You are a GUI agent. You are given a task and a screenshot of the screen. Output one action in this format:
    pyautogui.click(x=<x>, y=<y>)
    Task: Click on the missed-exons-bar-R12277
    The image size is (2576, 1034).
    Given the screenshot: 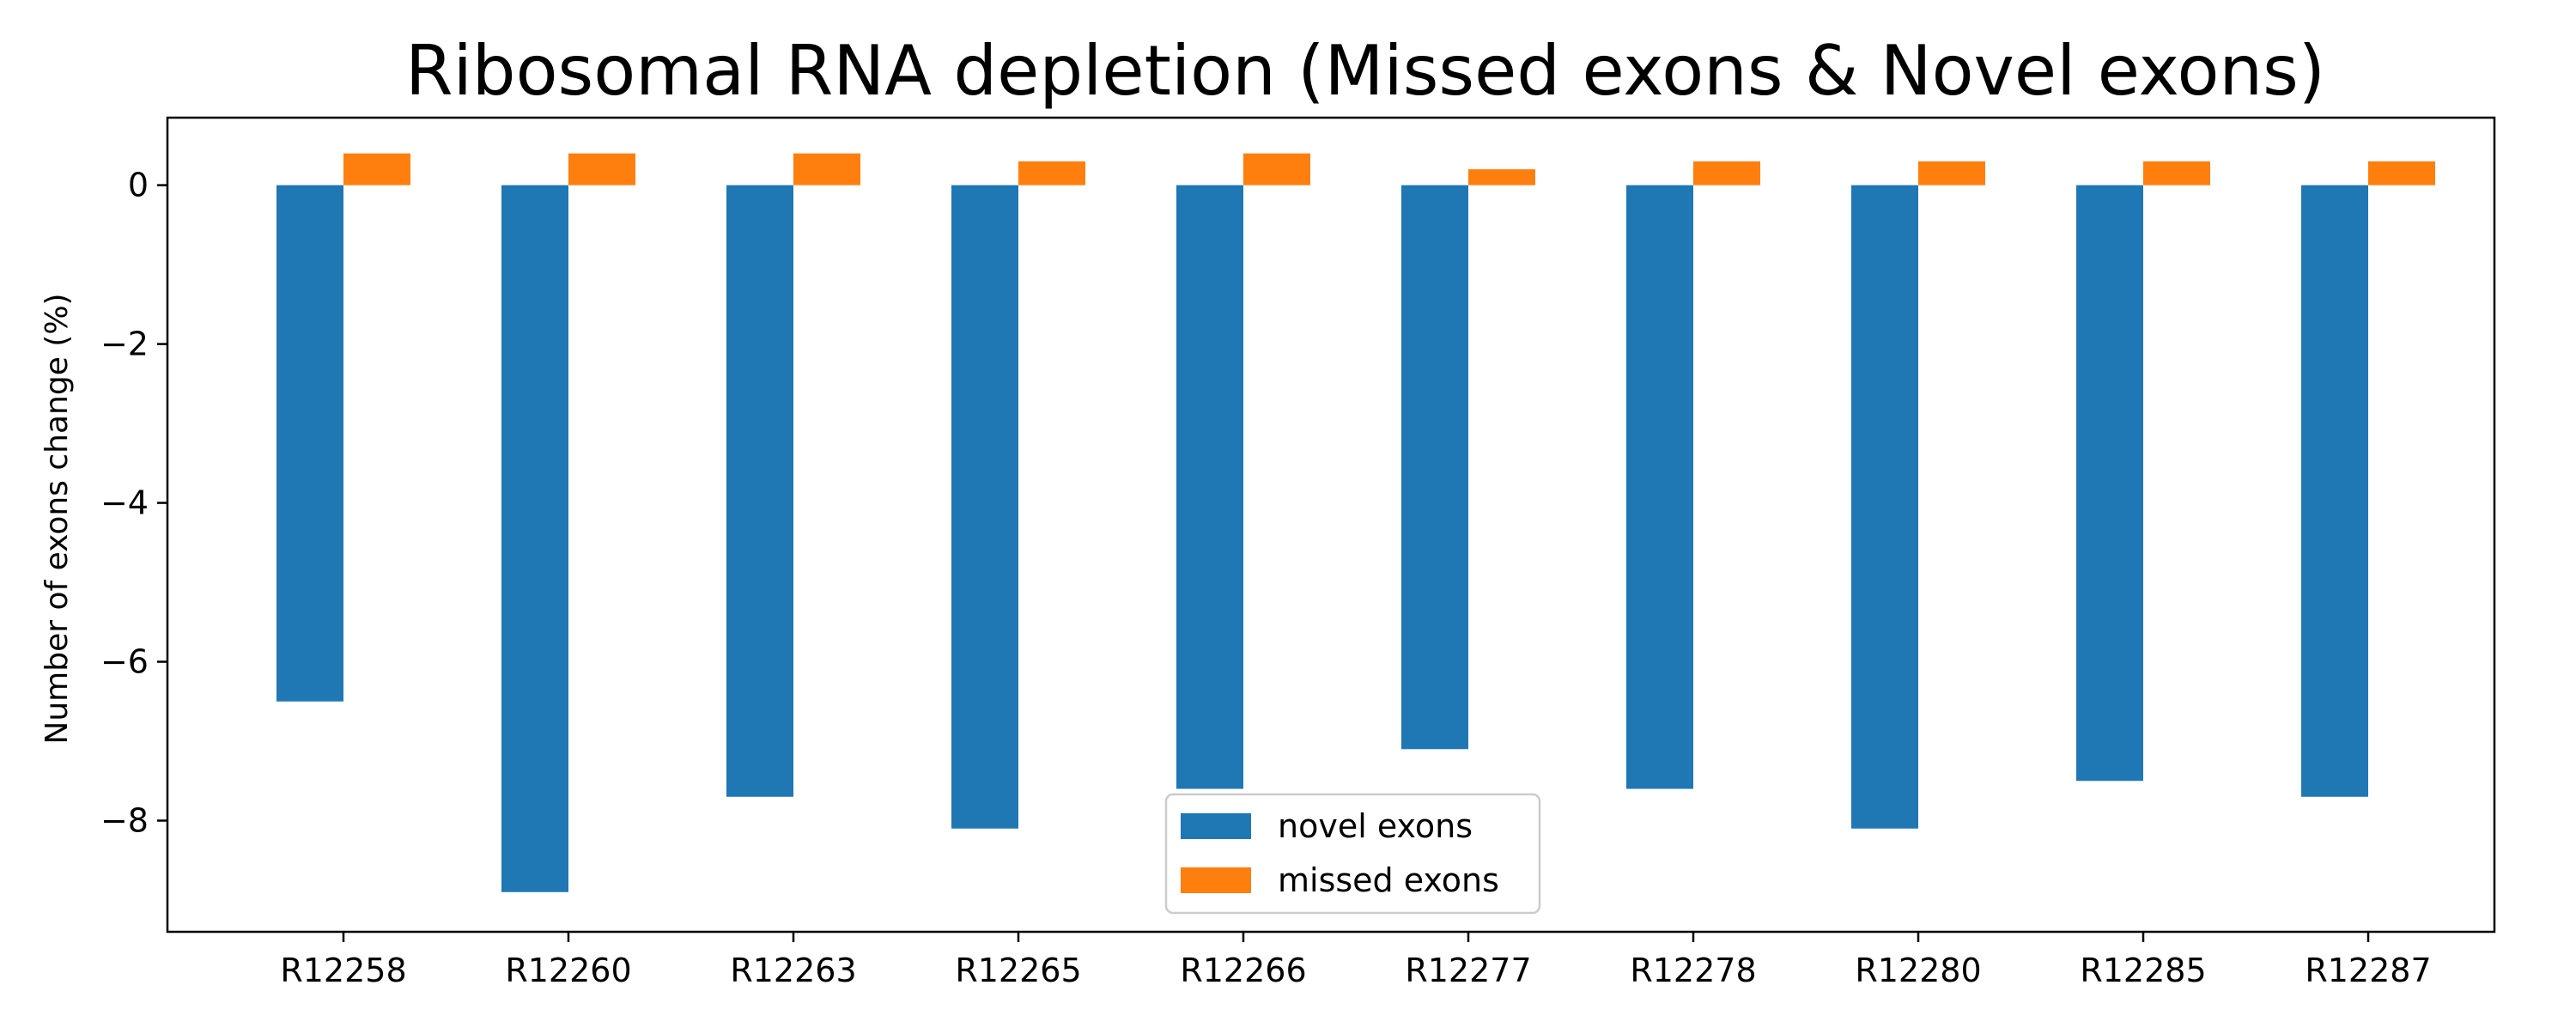 What is the action you would take?
    pyautogui.click(x=1502, y=177)
    